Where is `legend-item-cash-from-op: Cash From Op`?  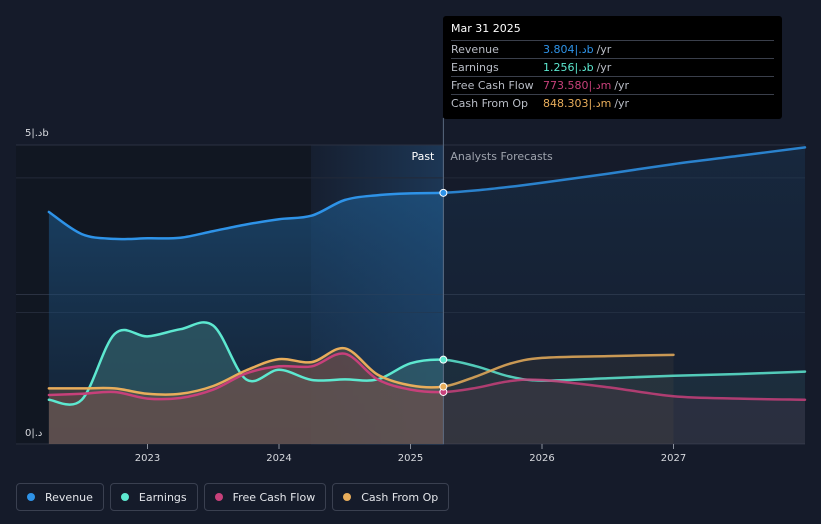 legend-item-cash-from-op: Cash From Op is located at coordinates (391, 497).